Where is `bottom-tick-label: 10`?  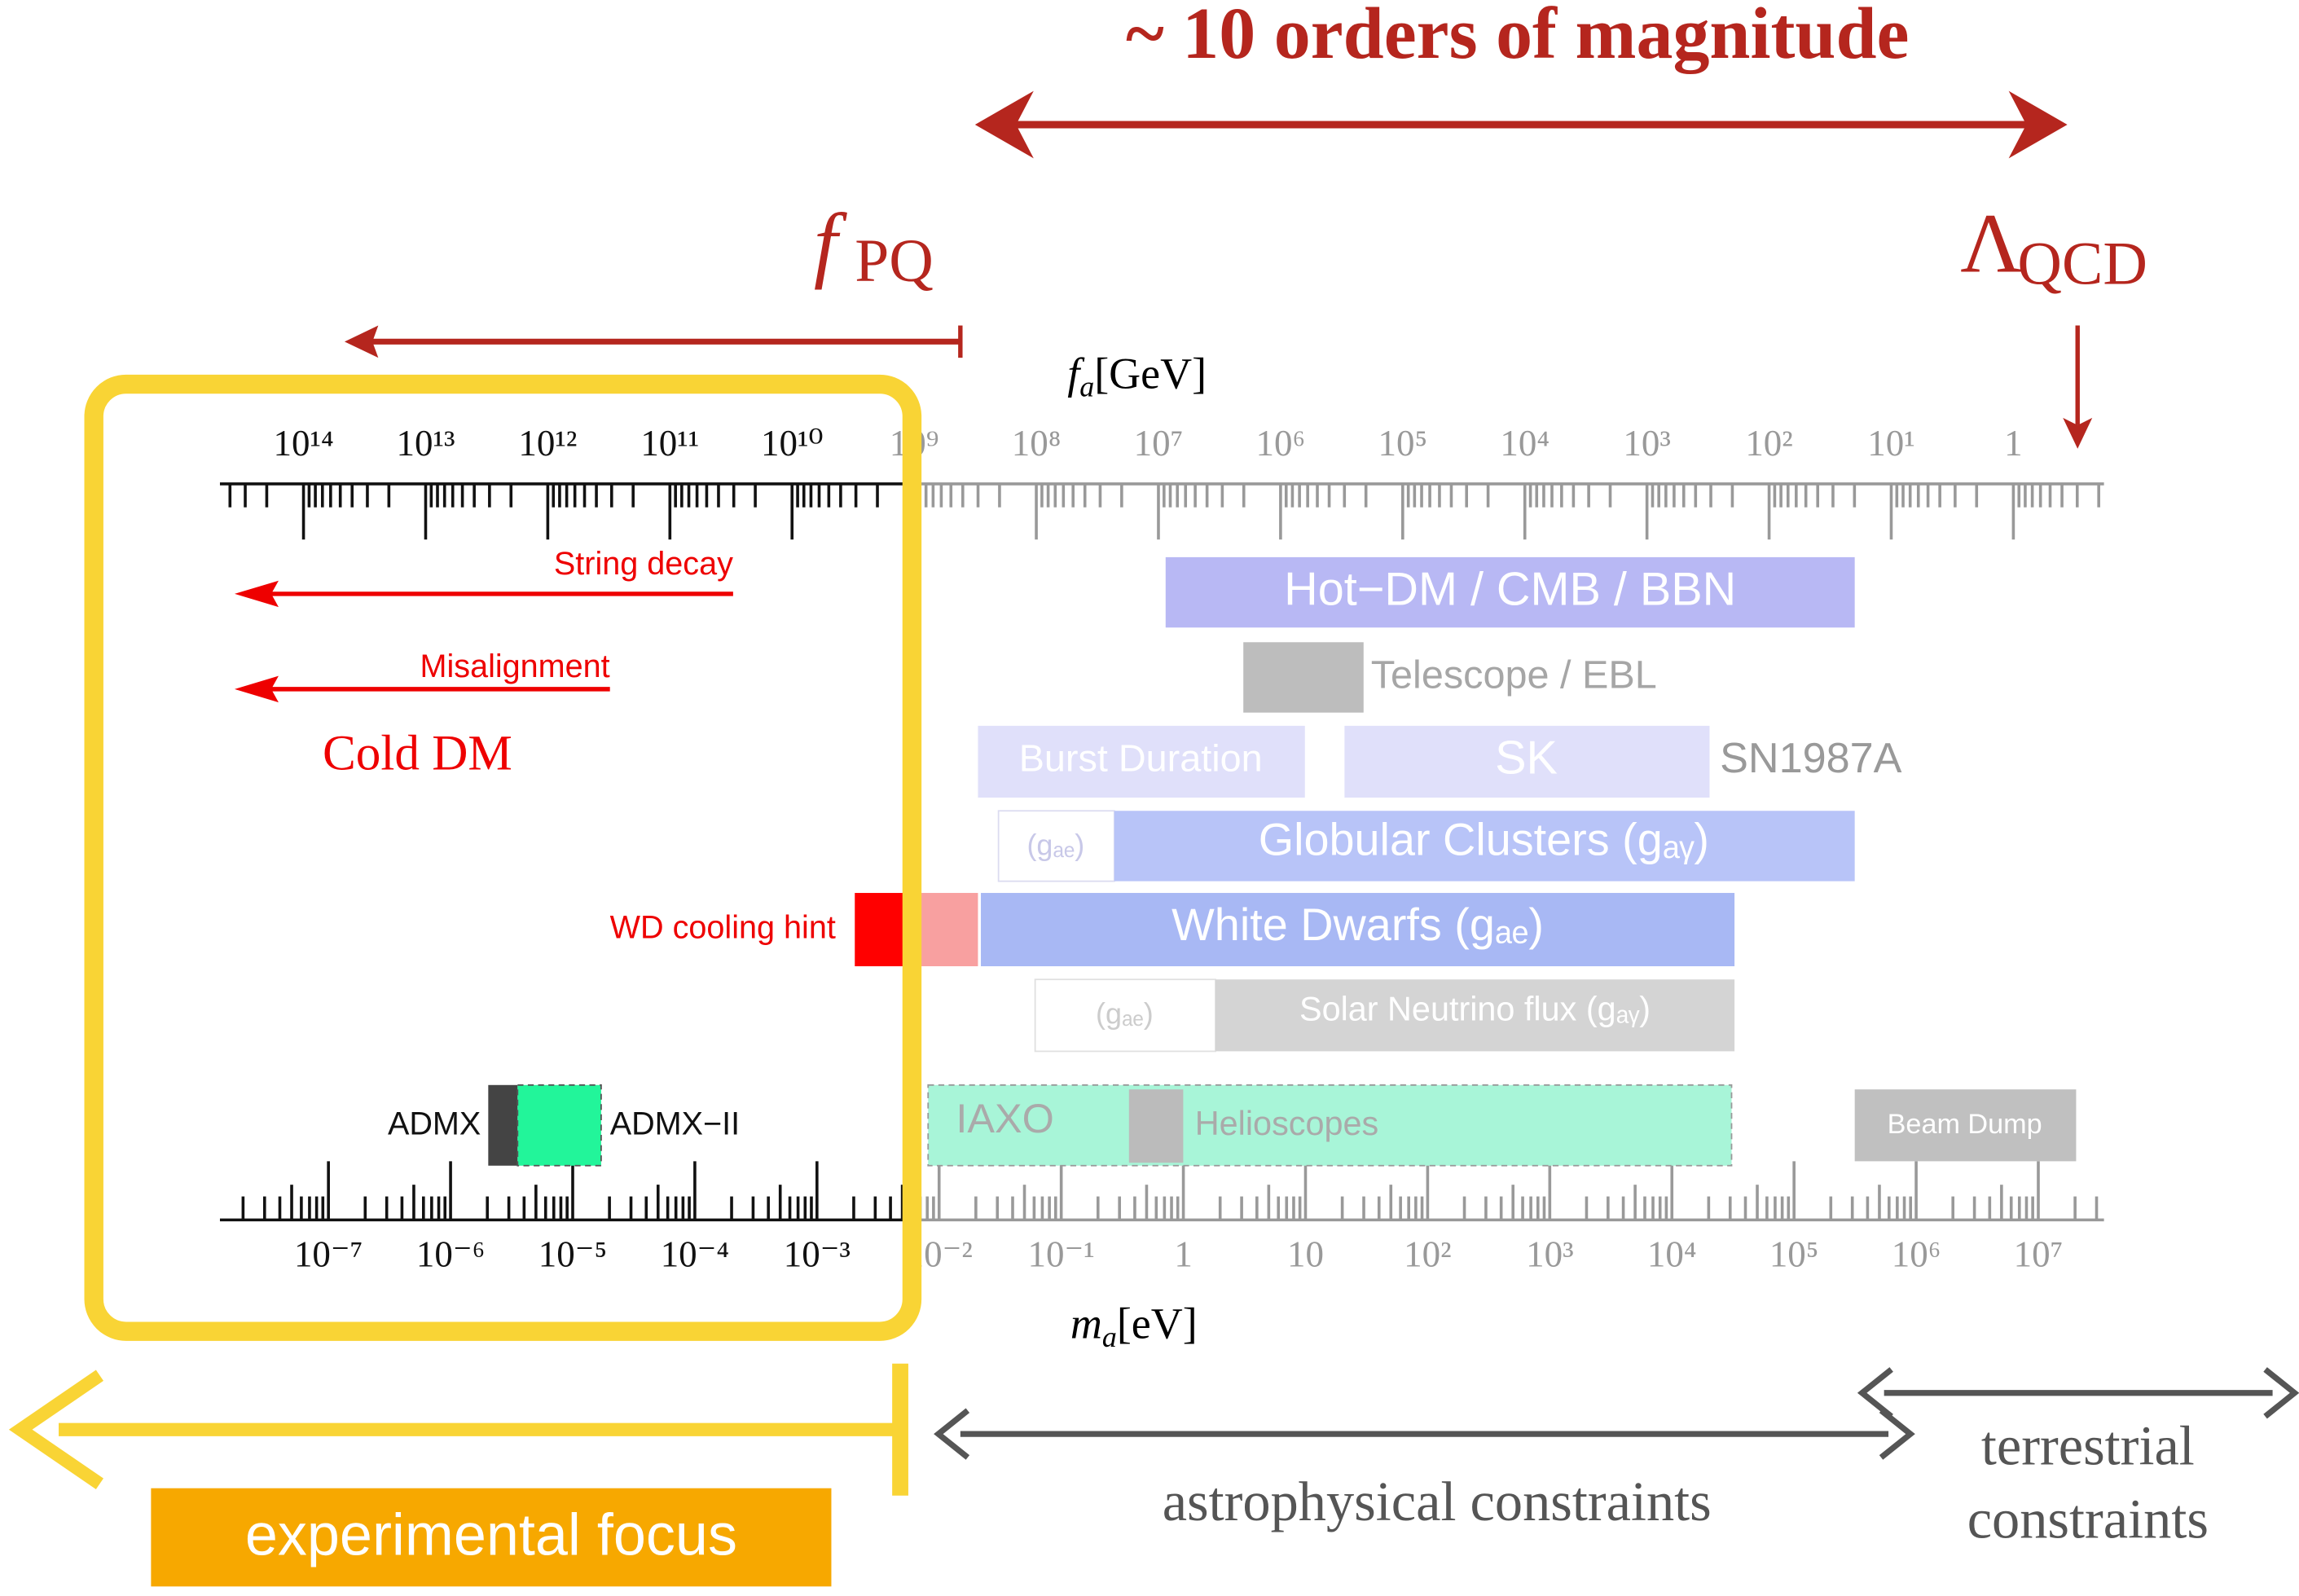
bottom-tick-label: 10 is located at coordinates (1305, 1253).